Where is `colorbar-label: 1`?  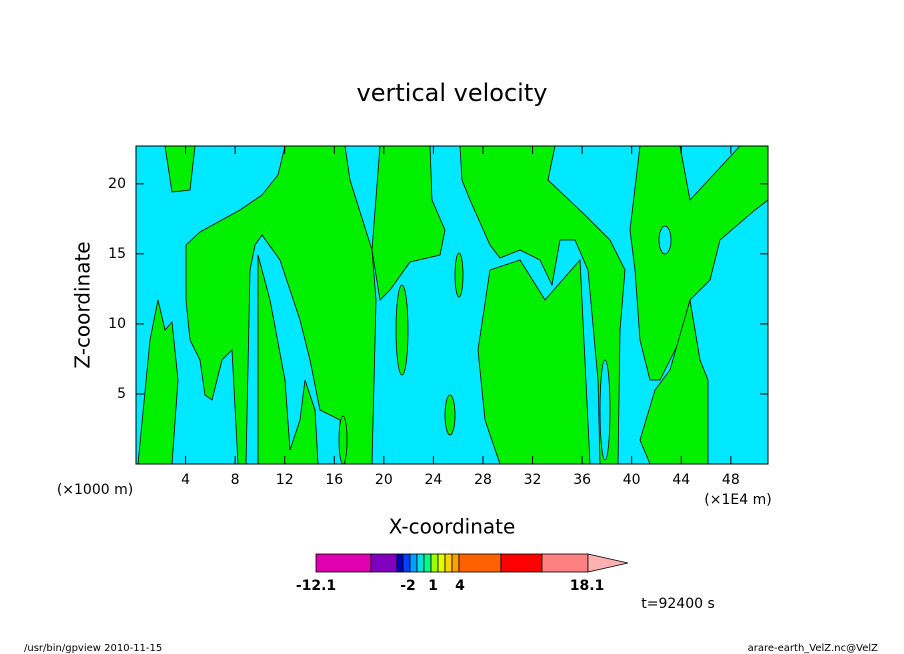 colorbar-label: 1 is located at coordinates (433, 586).